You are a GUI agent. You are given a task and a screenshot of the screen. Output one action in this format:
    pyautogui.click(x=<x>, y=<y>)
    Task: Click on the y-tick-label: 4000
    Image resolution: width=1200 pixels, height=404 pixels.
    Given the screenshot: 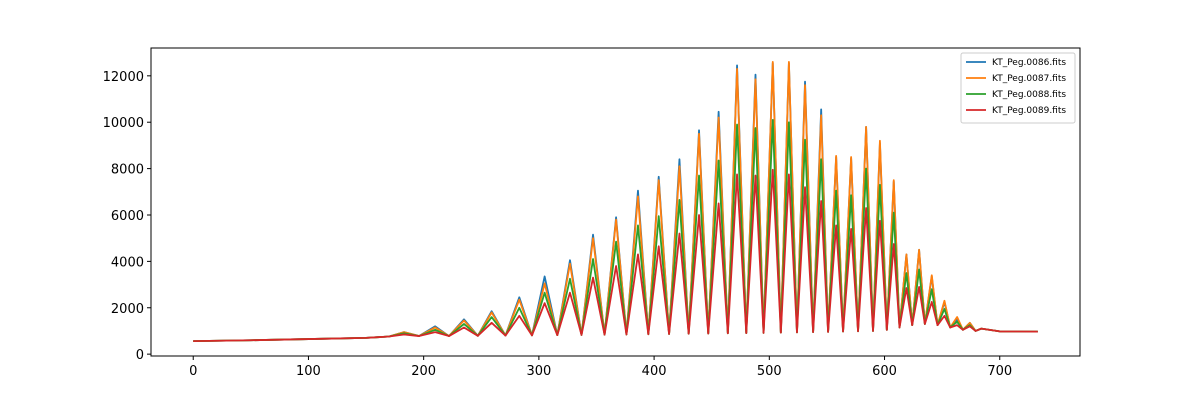 What is the action you would take?
    pyautogui.click(x=127, y=262)
    